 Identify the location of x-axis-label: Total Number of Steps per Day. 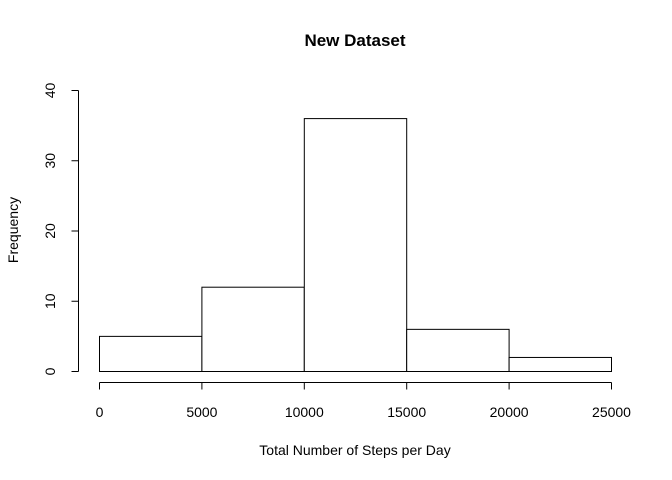
(354, 450).